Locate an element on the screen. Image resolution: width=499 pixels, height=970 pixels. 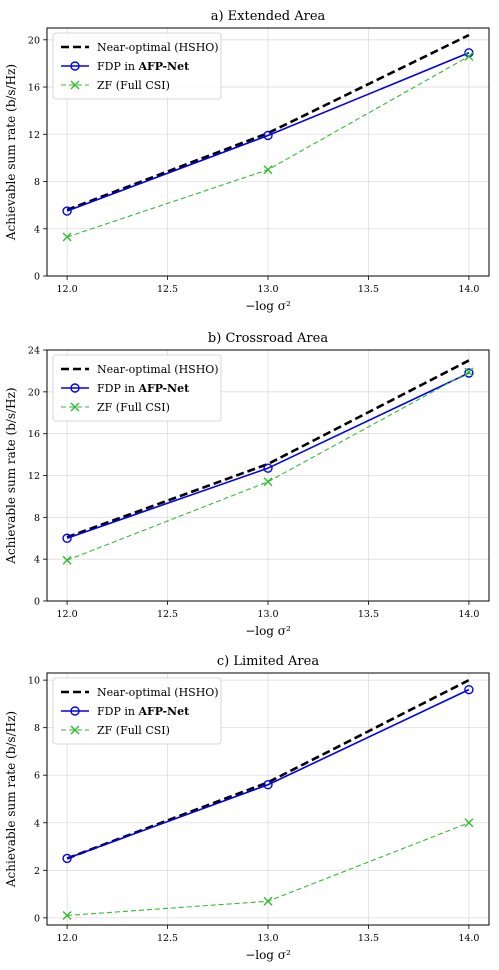
y-tick-label: 2 is located at coordinates (37, 871).